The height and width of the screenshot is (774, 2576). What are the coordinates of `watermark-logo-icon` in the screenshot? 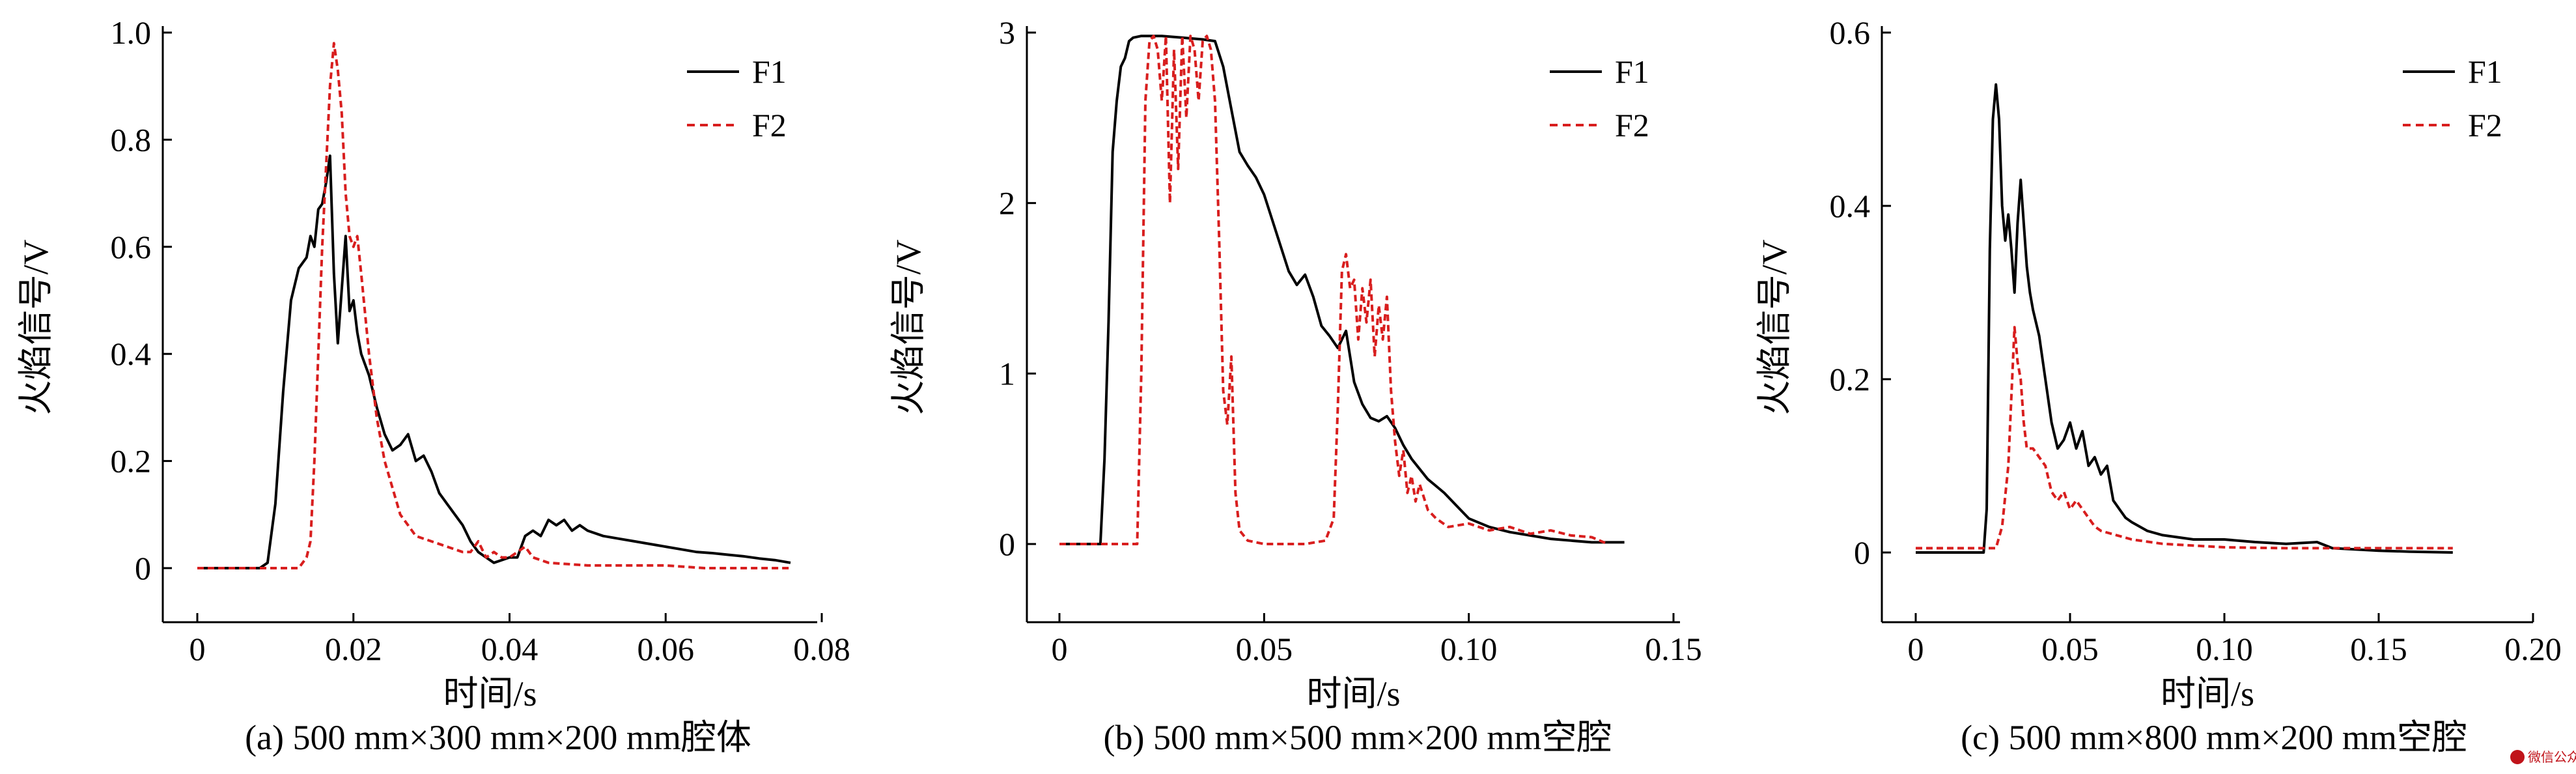 It's located at (2518, 757).